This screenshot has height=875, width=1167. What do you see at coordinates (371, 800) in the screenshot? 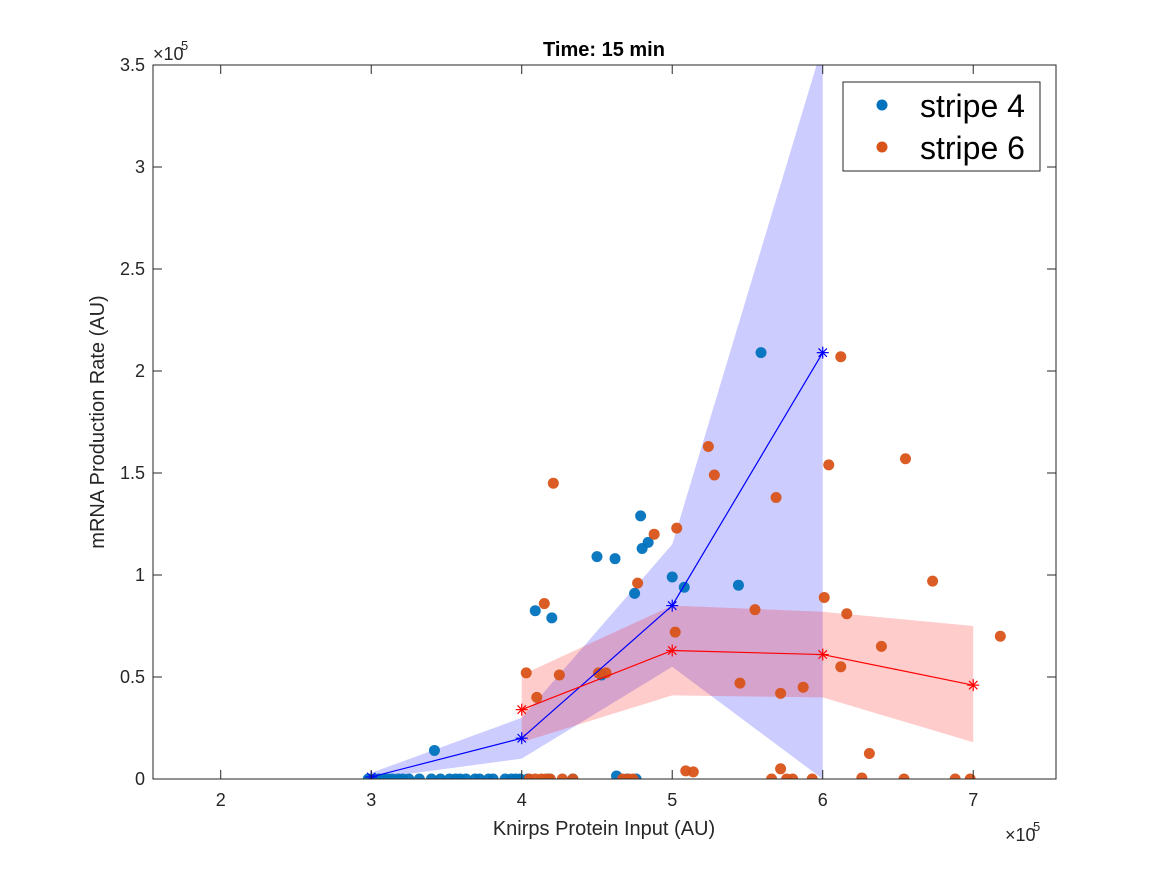
I see `x-tick-label: 3` at bounding box center [371, 800].